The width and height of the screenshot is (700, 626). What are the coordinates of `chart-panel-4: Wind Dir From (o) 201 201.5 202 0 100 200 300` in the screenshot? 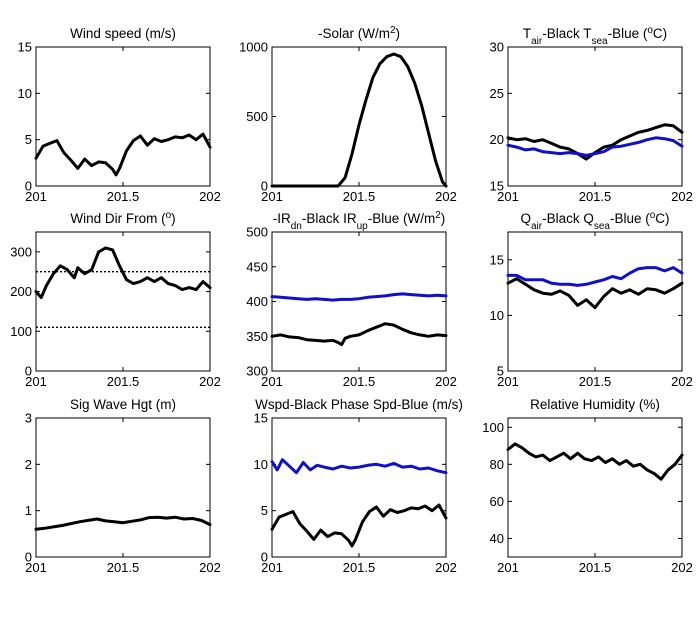 It's located at (115, 300).